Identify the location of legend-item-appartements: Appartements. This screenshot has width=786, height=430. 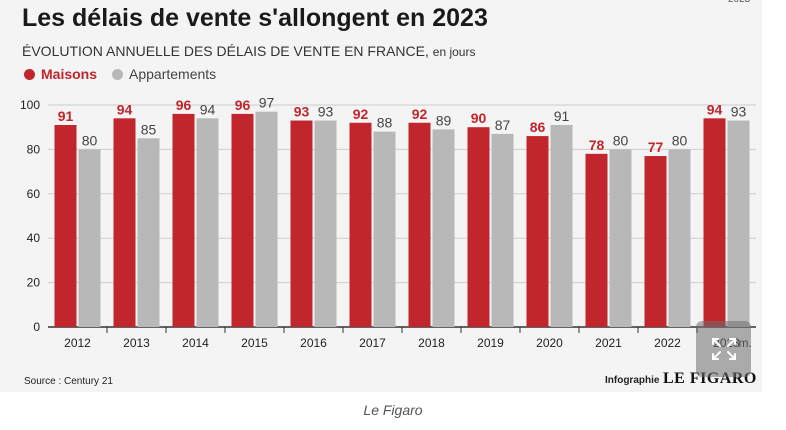
(164, 74).